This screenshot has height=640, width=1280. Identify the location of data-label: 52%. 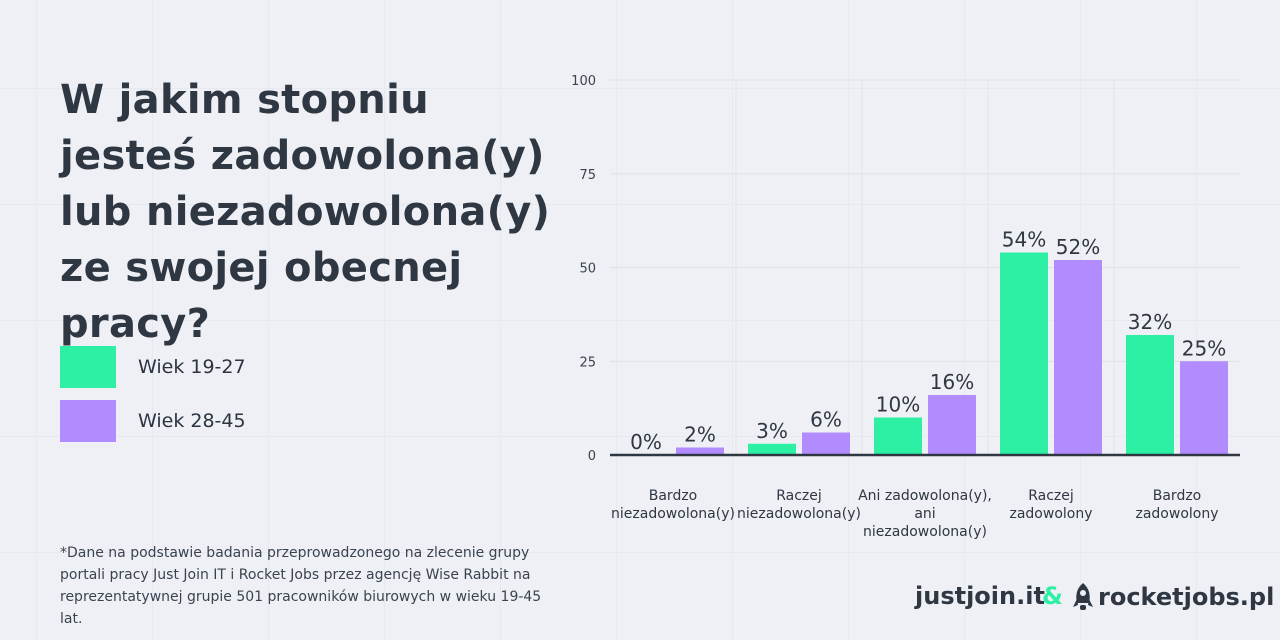
(1078, 247).